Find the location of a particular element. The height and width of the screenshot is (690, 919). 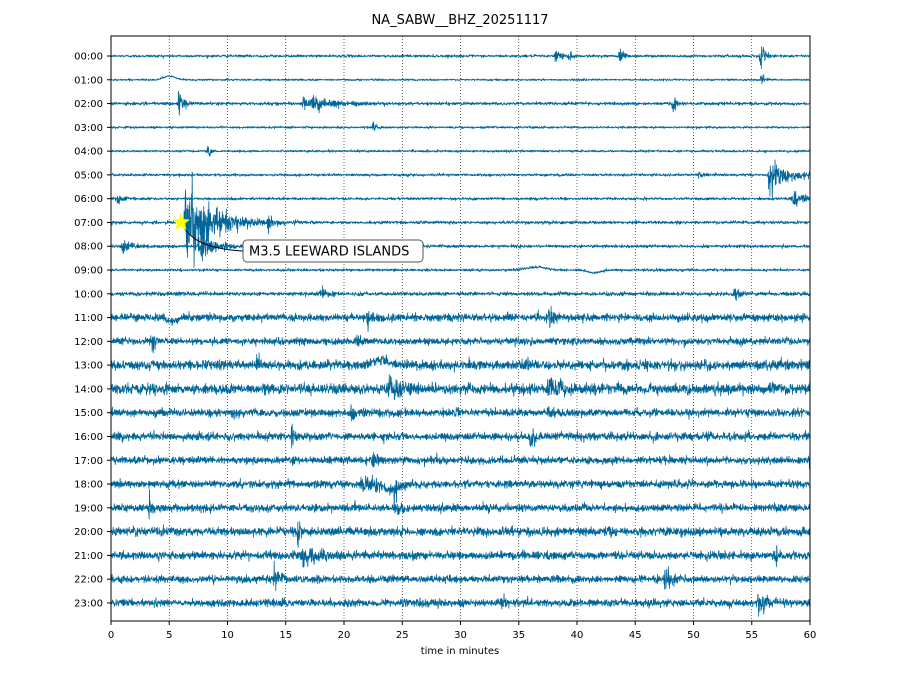

annotation-label: M3.5 LEEWARD ISLANDS is located at coordinates (329, 252).